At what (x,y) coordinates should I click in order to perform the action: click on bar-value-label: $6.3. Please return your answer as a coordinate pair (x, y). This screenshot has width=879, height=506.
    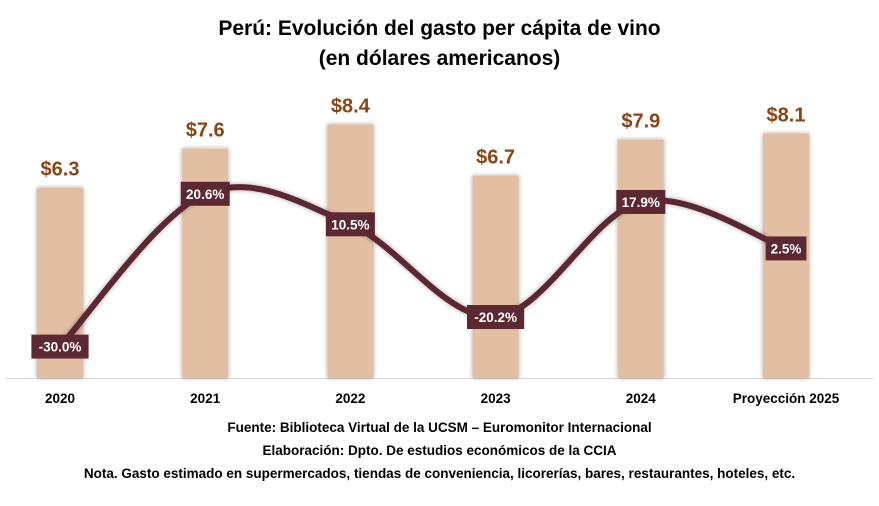
    Looking at the image, I should click on (60, 170).